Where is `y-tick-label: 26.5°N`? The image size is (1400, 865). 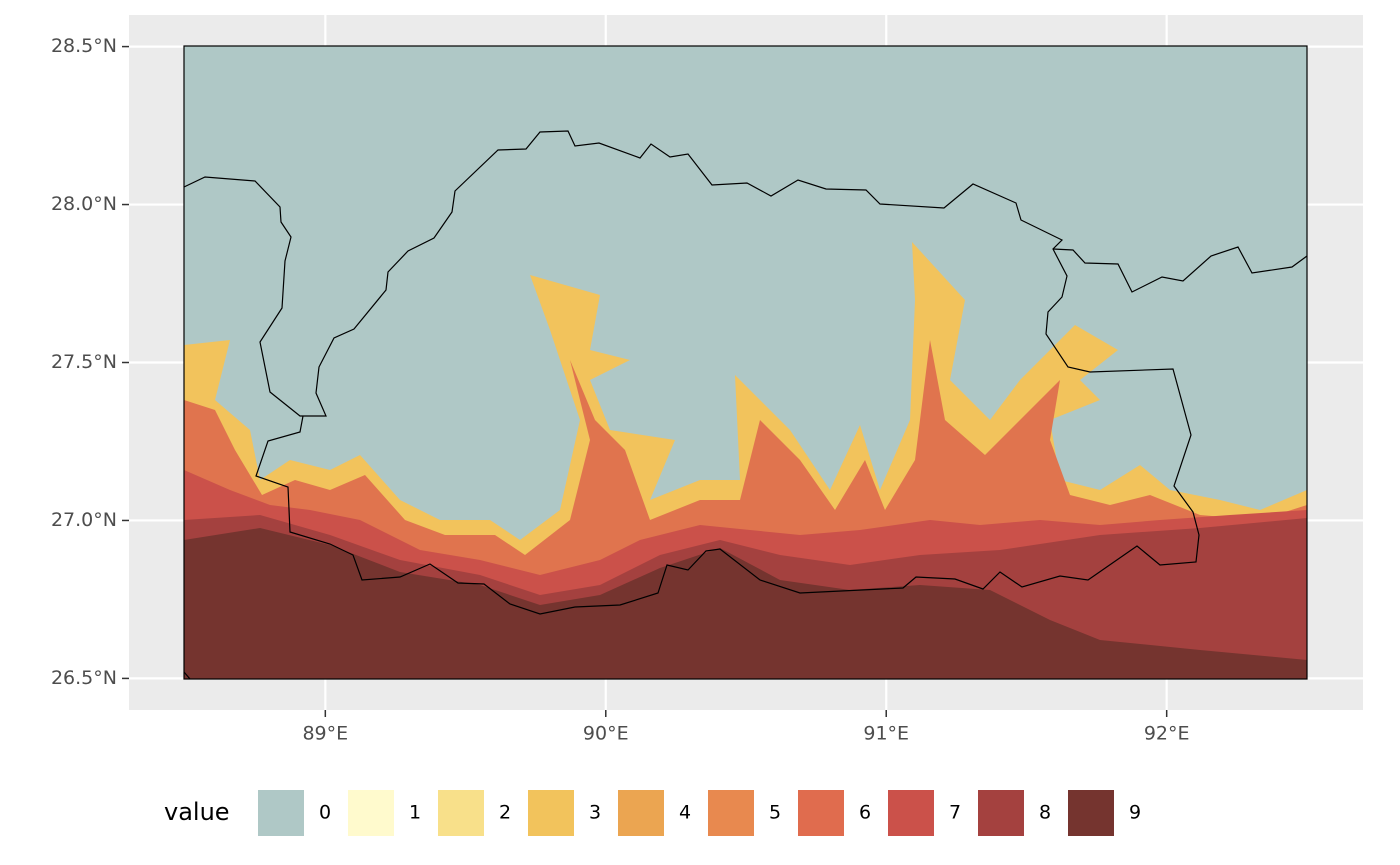 y-tick-label: 26.5°N is located at coordinates (84, 678).